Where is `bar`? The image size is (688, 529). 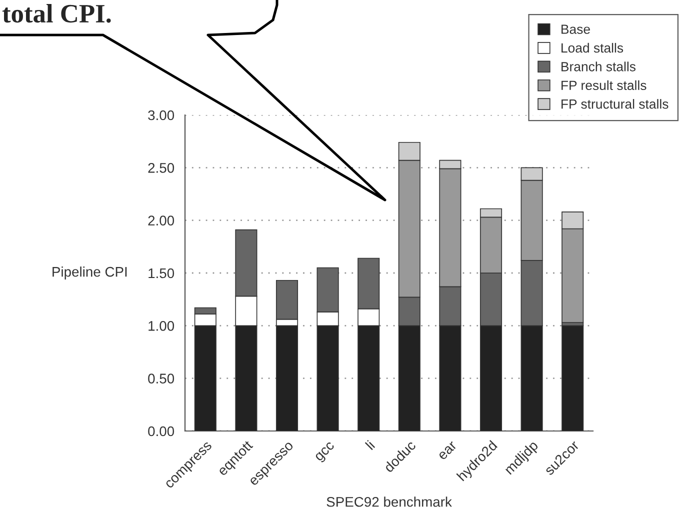 bar is located at coordinates (573, 378).